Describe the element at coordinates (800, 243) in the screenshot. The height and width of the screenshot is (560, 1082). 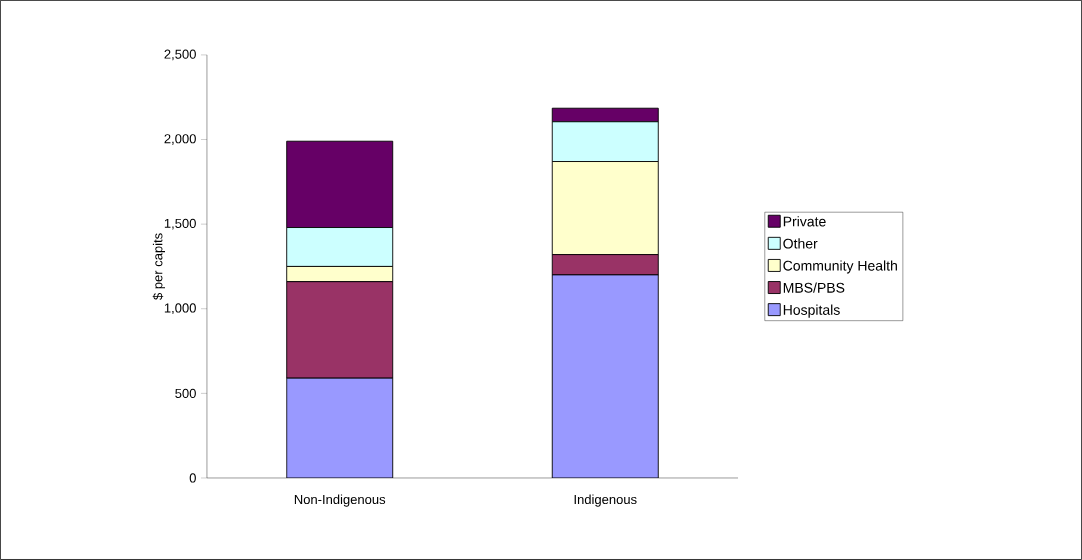
I see `legend-label: Other` at that location.